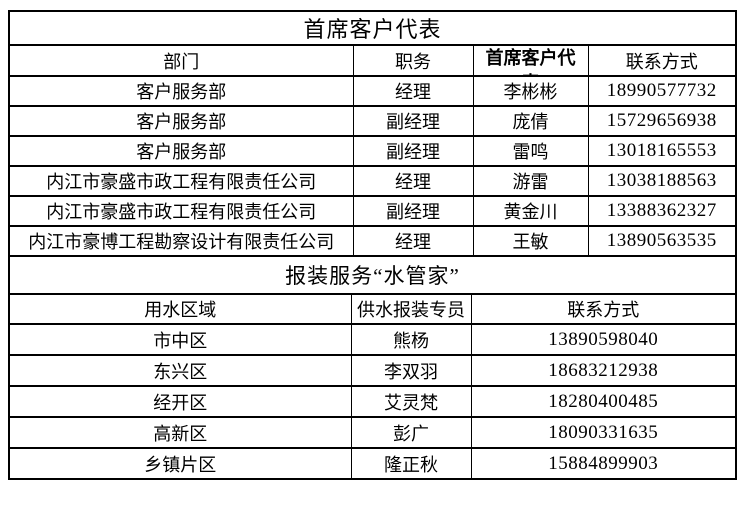 The width and height of the screenshot is (743, 506). What do you see at coordinates (411, 339) in the screenshot?
I see `specialist-name-cell: 熊杨` at bounding box center [411, 339].